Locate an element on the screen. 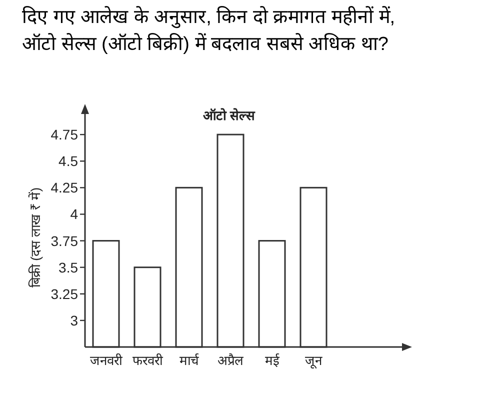  y-tick-label: 3 is located at coordinates (74, 320).